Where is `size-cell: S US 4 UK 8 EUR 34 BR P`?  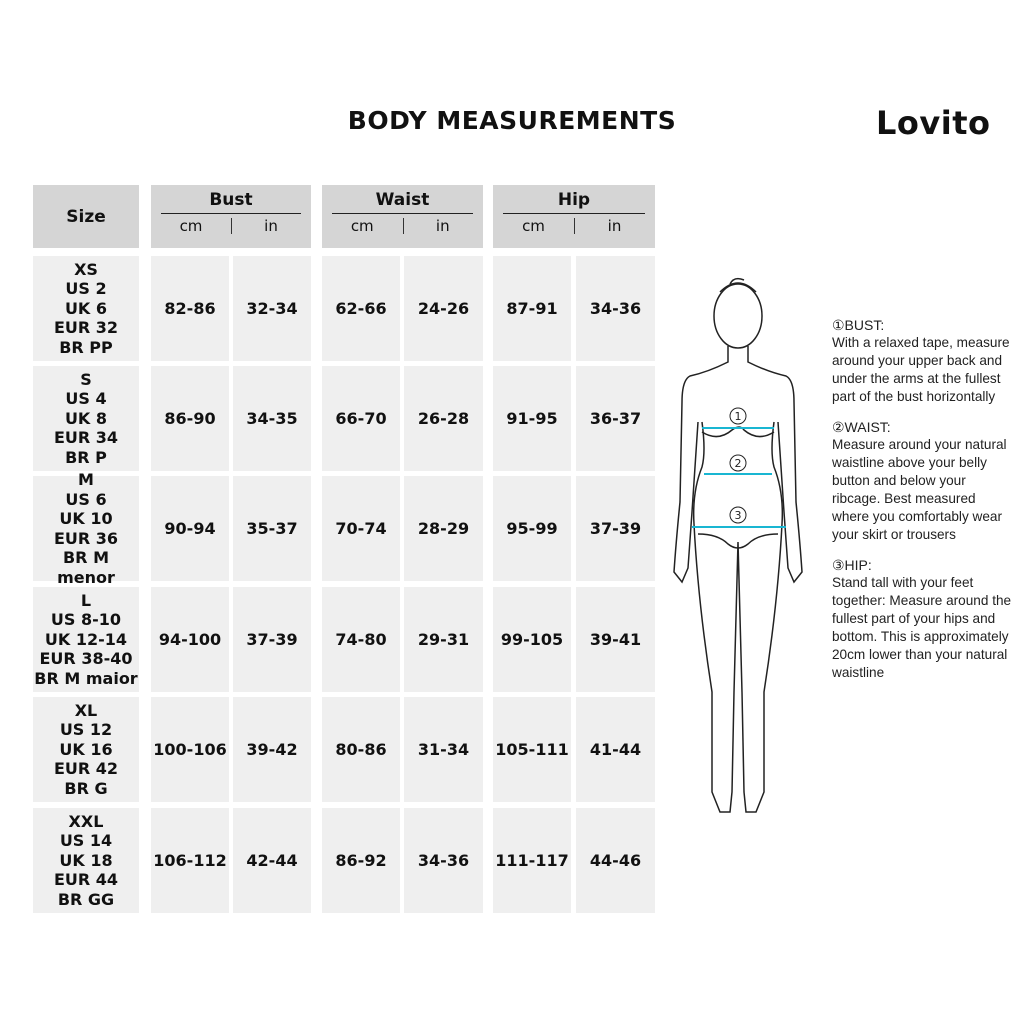 size-cell: S US 4 UK 8 EUR 34 BR P is located at coordinates (86, 418).